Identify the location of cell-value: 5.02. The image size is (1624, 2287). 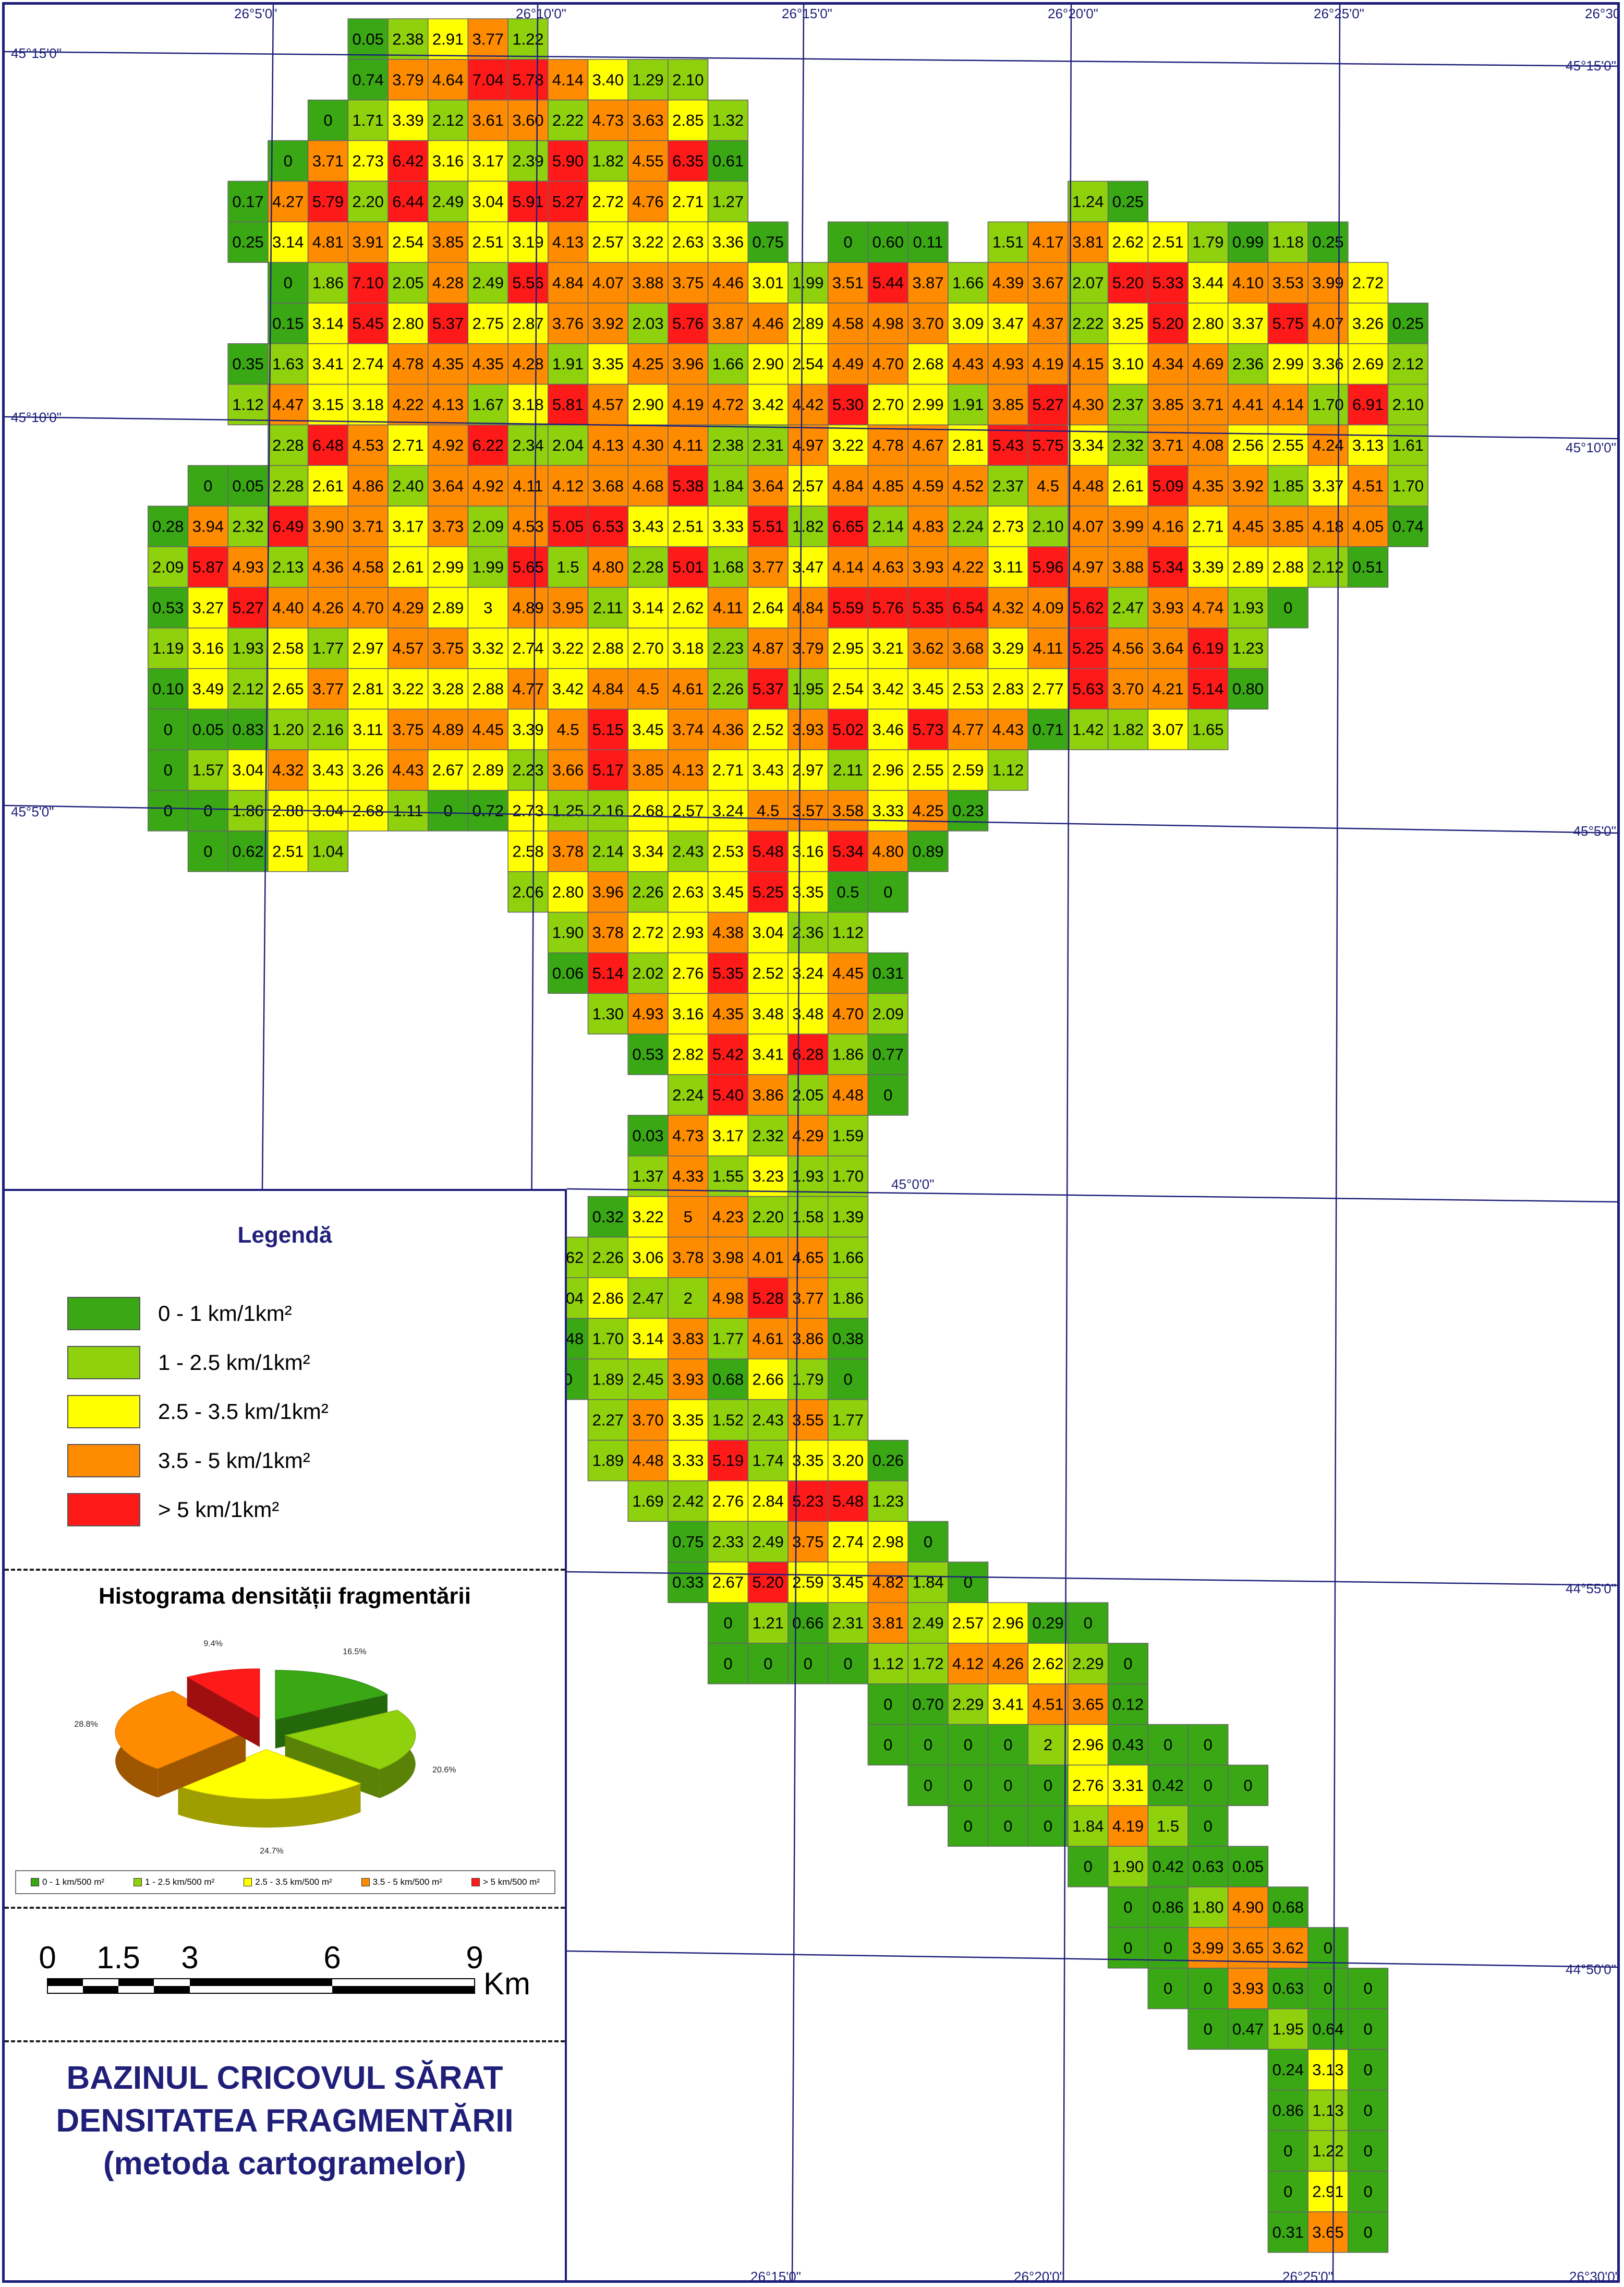
(848, 729).